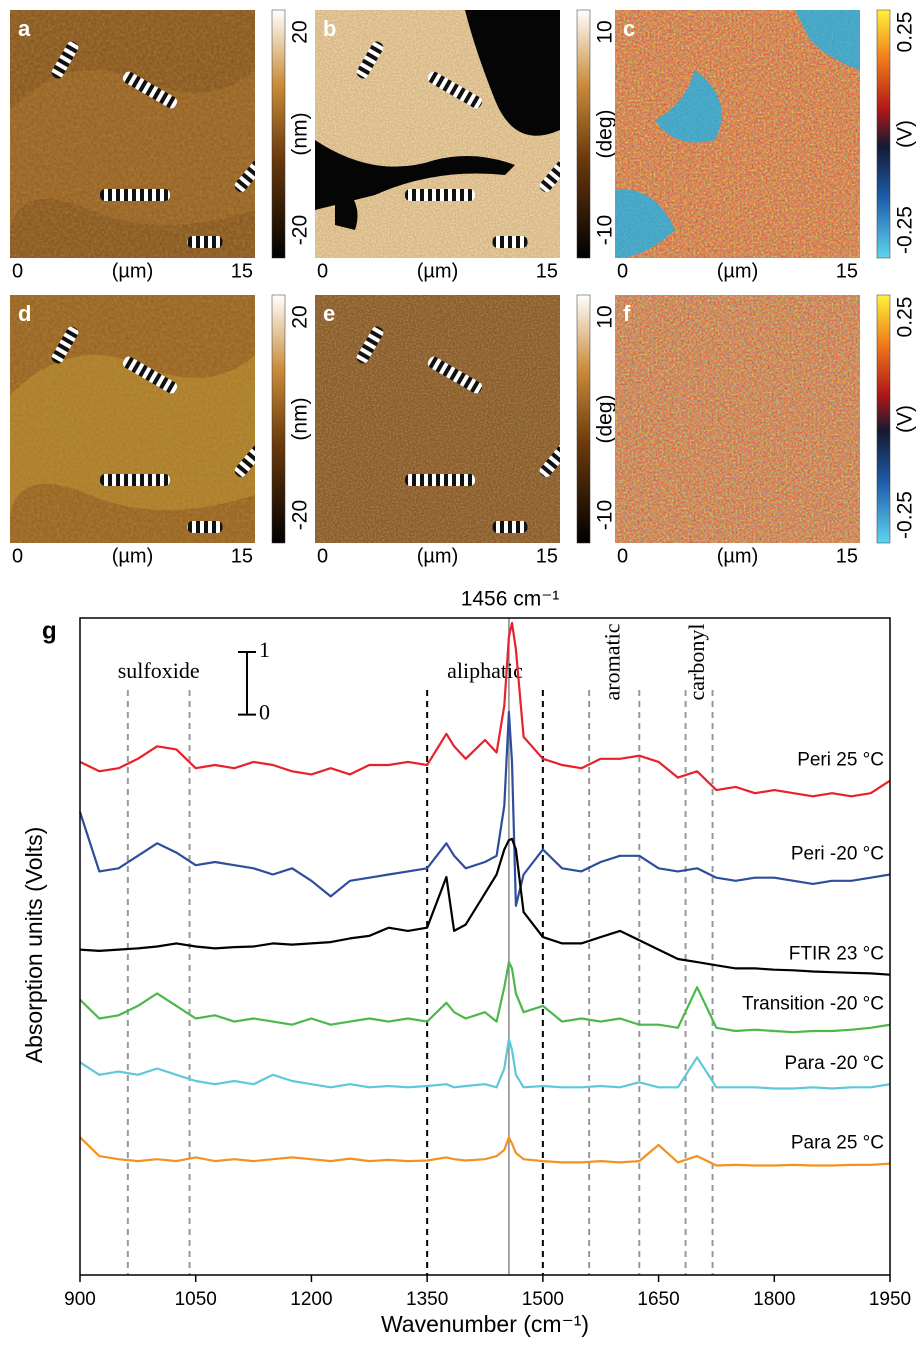 This screenshot has height=1349, width=922. Describe the element at coordinates (34, 945) in the screenshot. I see `y-axis-title: Absorption units (Volts)` at that location.